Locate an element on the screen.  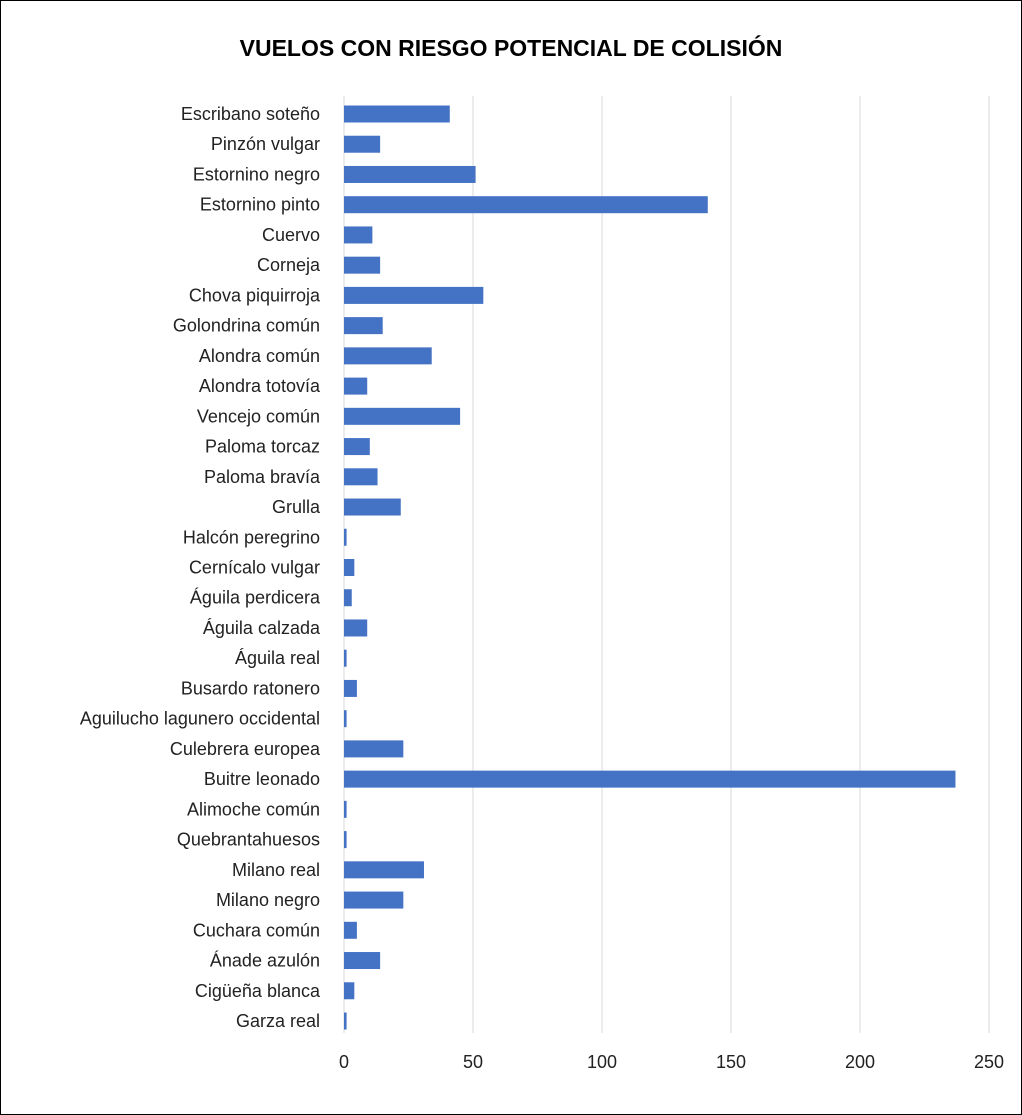
category-label: Corneja is located at coordinates (289, 265).